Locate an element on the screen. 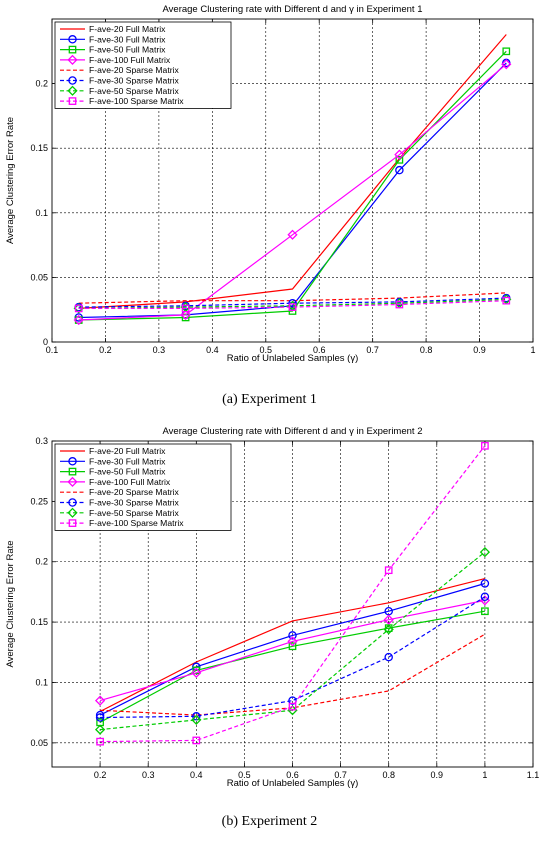 The height and width of the screenshot is (842, 539). y-tick-label: 0 is located at coordinates (45, 342).